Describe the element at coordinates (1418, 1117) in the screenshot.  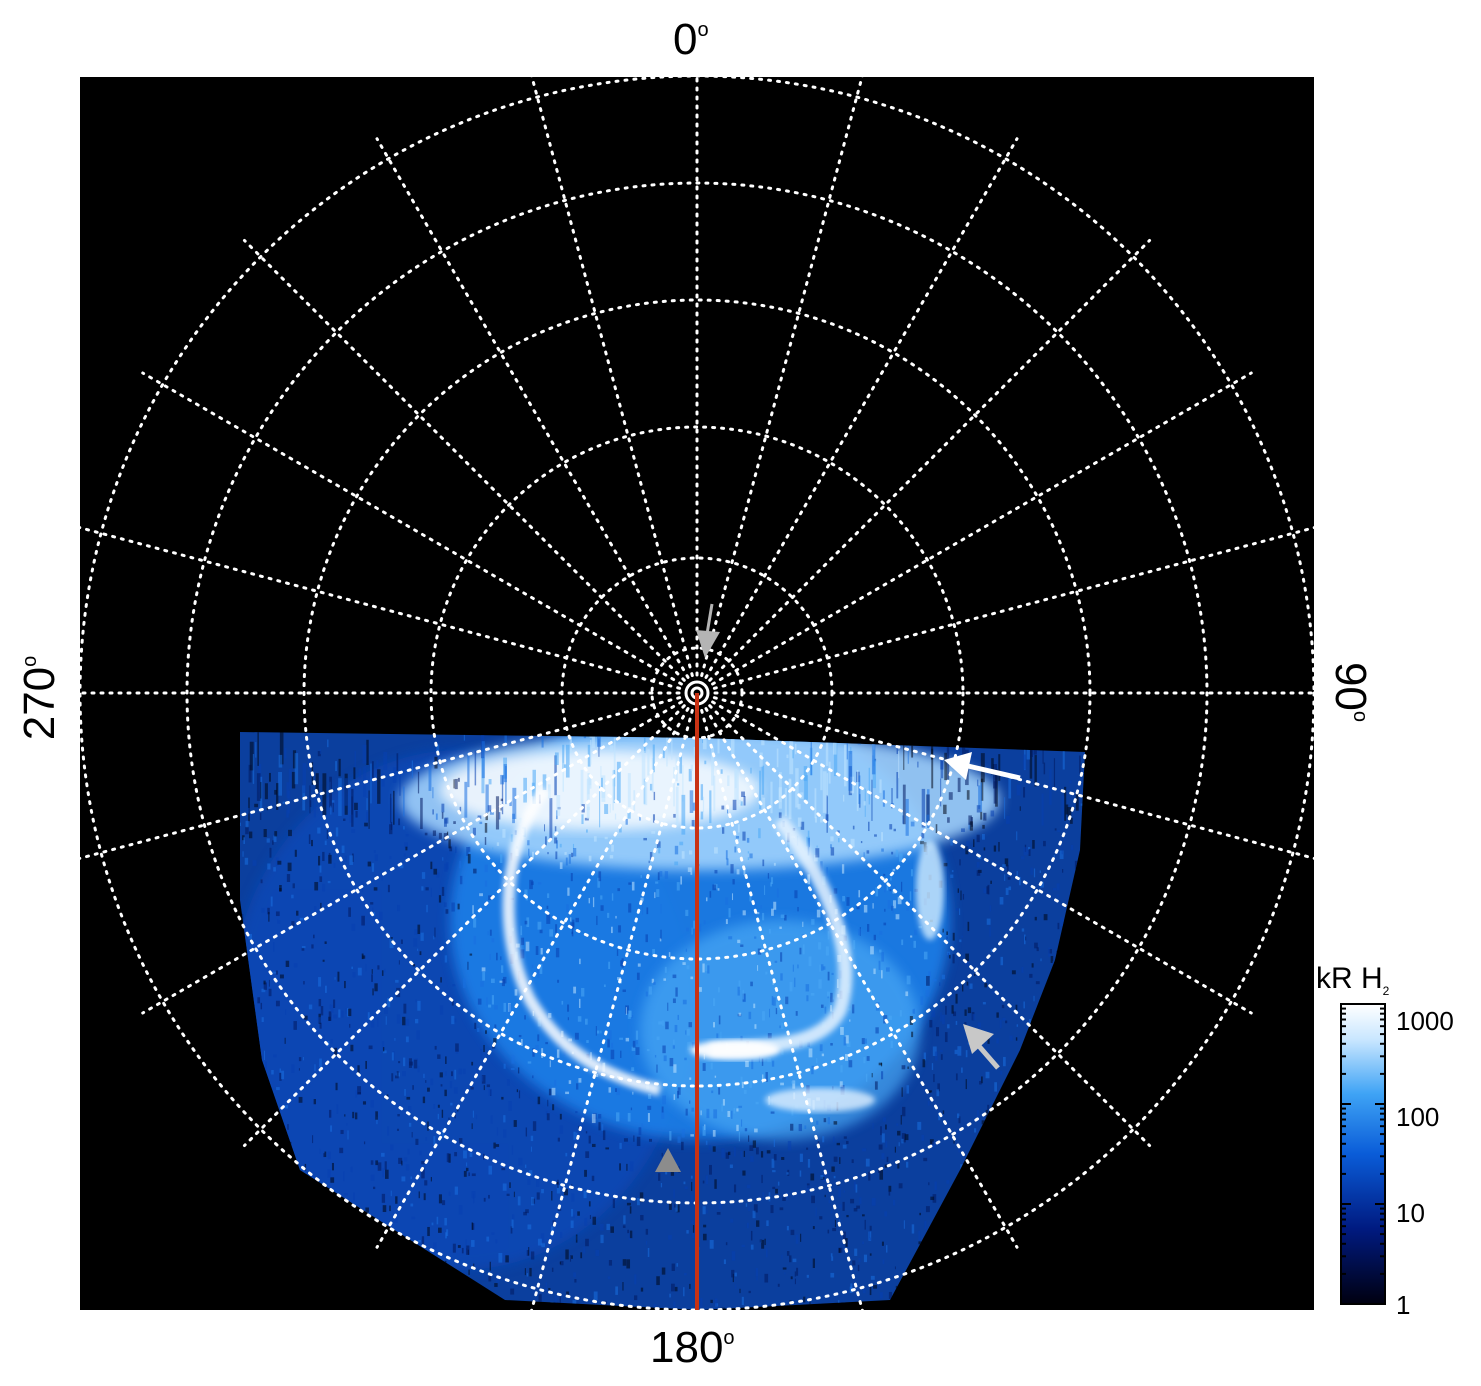
I see `colorbar-tick-100: 100` at that location.